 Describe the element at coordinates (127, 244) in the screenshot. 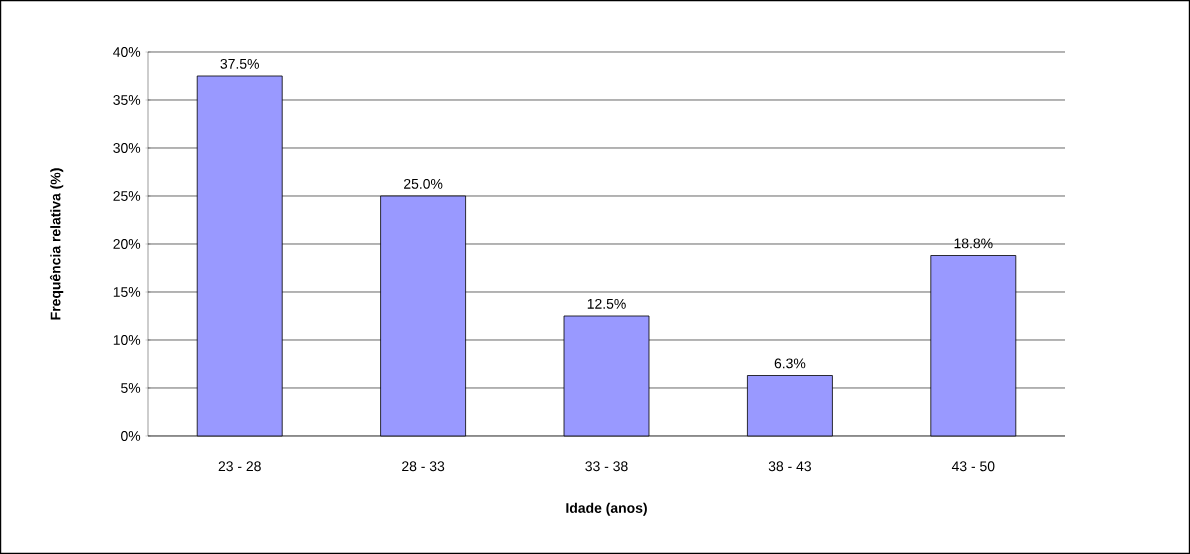

I see `y-tick-label: 20%` at that location.